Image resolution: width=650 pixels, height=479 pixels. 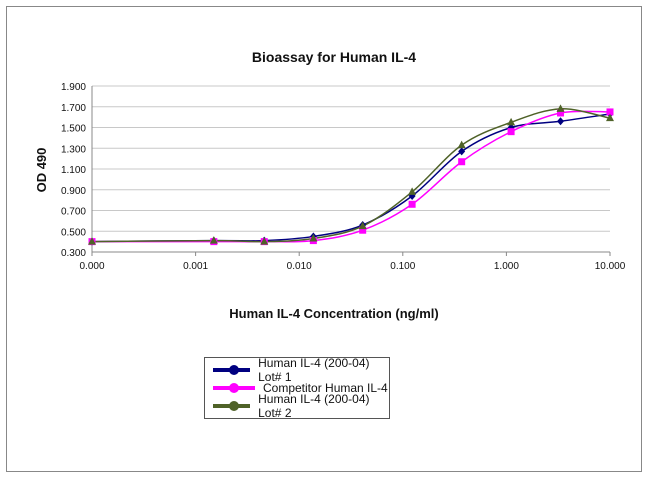 I want to click on legend-label: Human IL-4 (200-04) Lot# 1, so click(x=314, y=370).